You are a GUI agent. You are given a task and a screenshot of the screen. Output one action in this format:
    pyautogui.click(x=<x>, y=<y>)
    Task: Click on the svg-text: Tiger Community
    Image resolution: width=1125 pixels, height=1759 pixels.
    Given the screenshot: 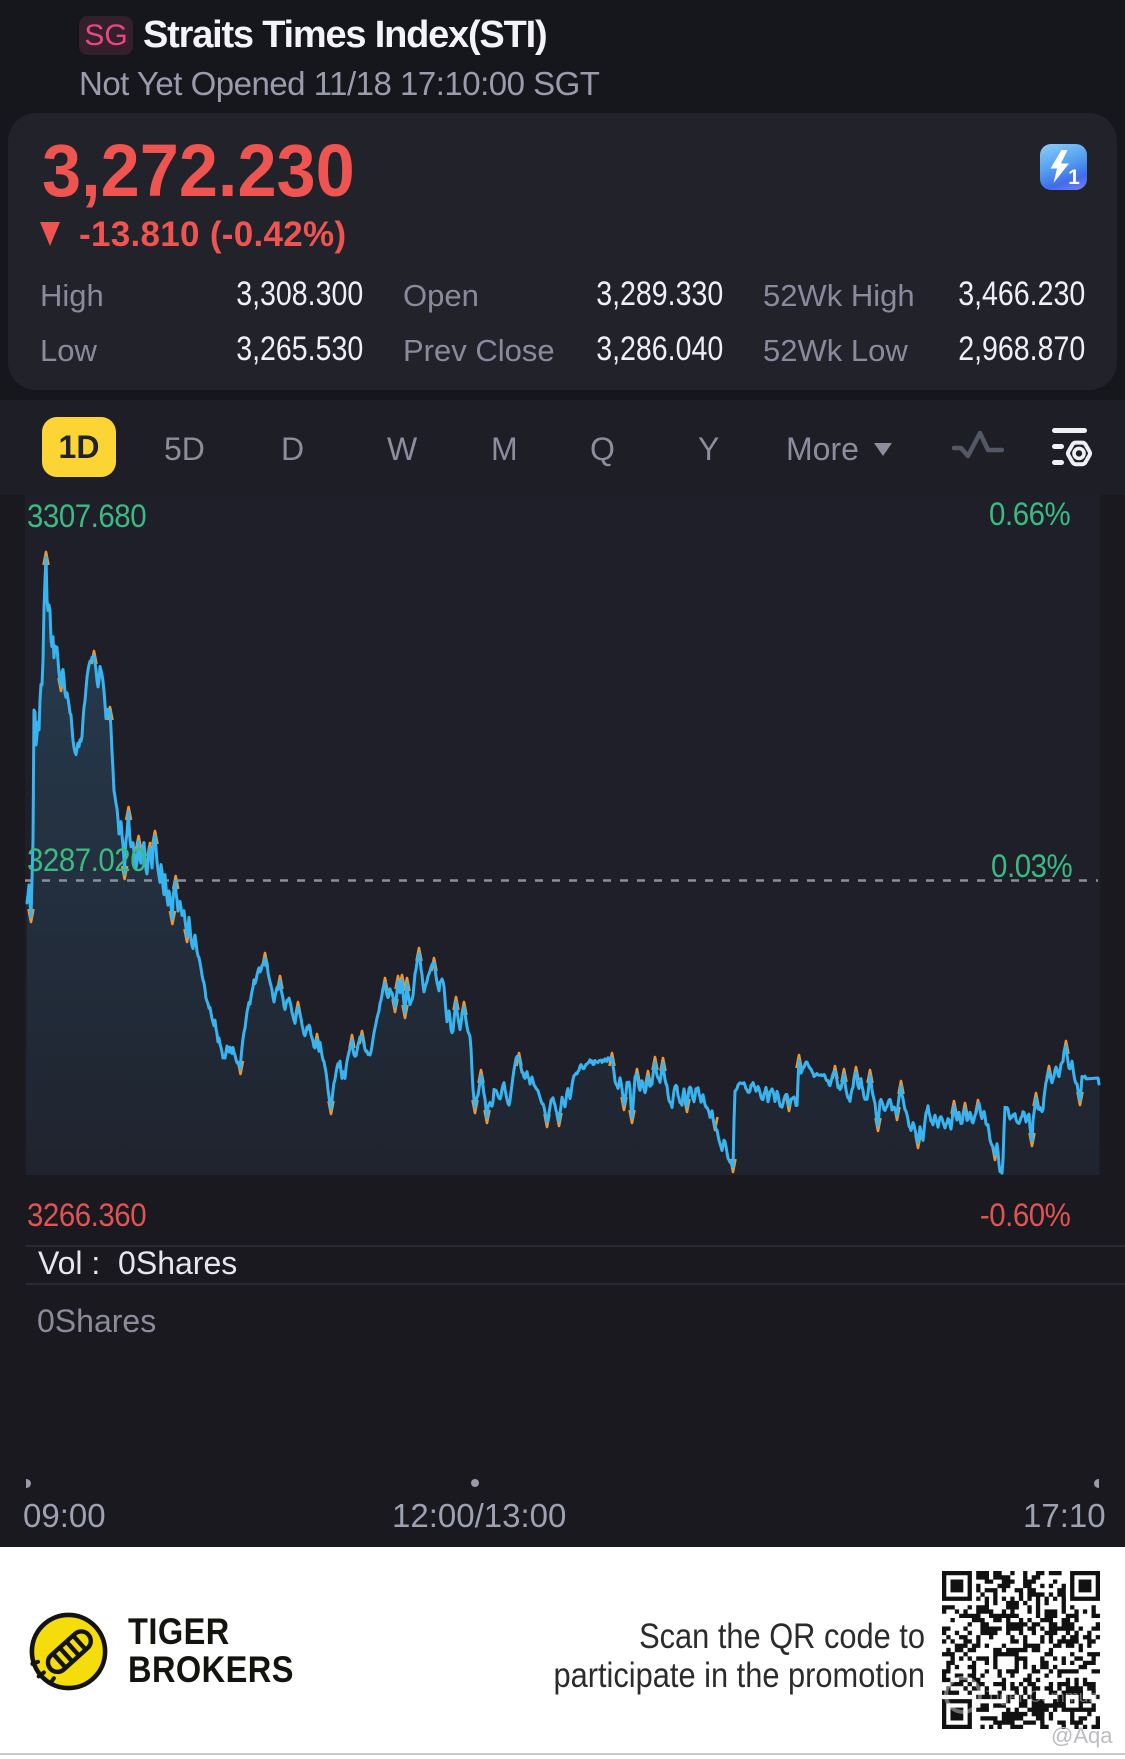 What is the action you would take?
    pyautogui.click(x=1043, y=1696)
    